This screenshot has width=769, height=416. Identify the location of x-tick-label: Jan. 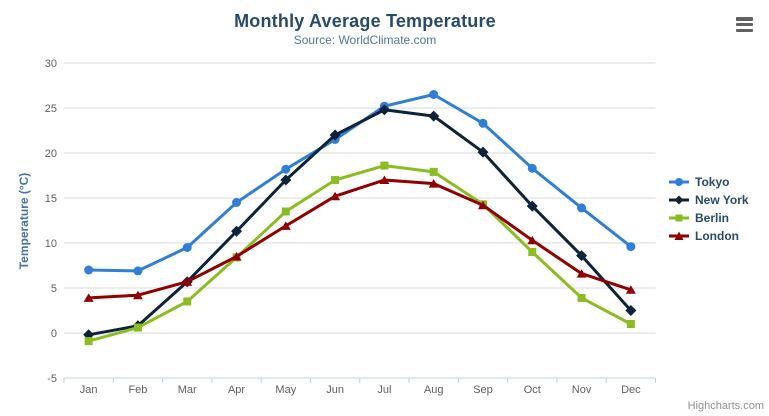
(89, 390).